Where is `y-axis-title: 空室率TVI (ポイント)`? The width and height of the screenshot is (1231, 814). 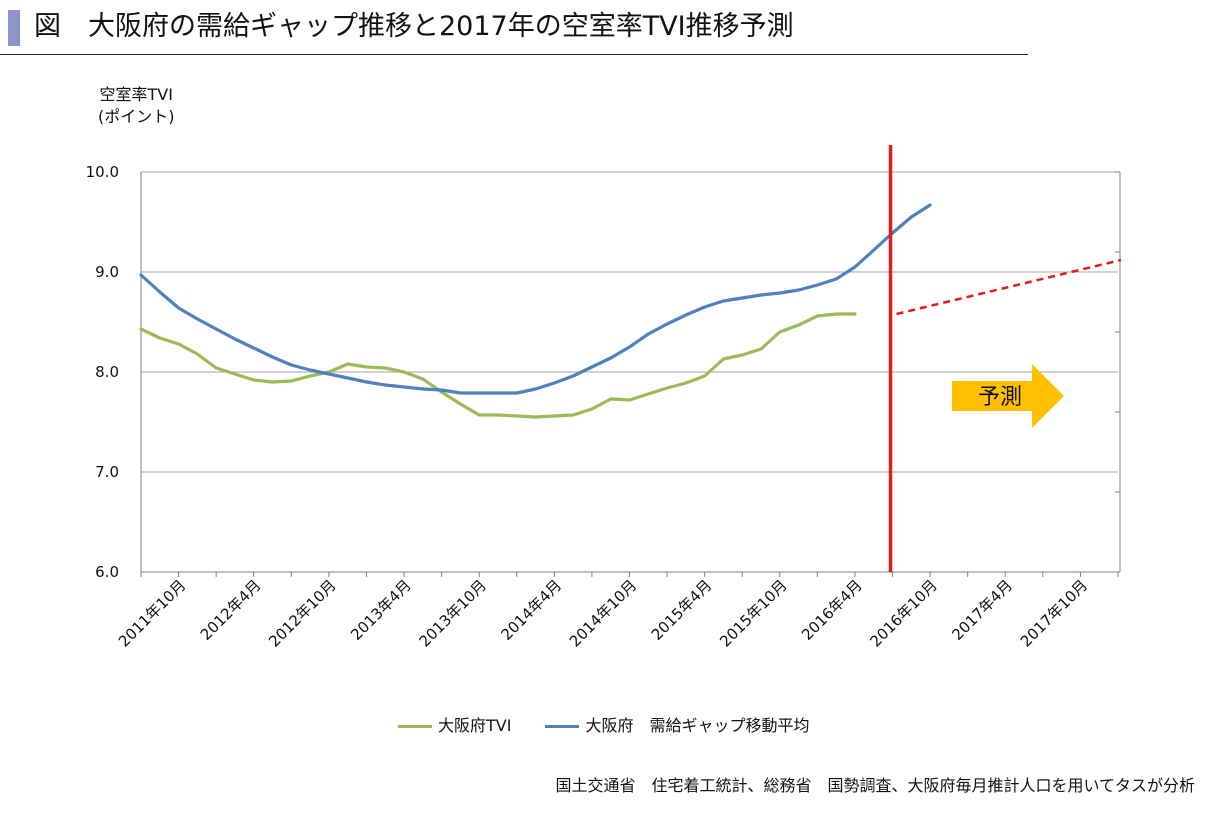
y-axis-title: 空室率TVI (ポイント) is located at coordinates (136, 106).